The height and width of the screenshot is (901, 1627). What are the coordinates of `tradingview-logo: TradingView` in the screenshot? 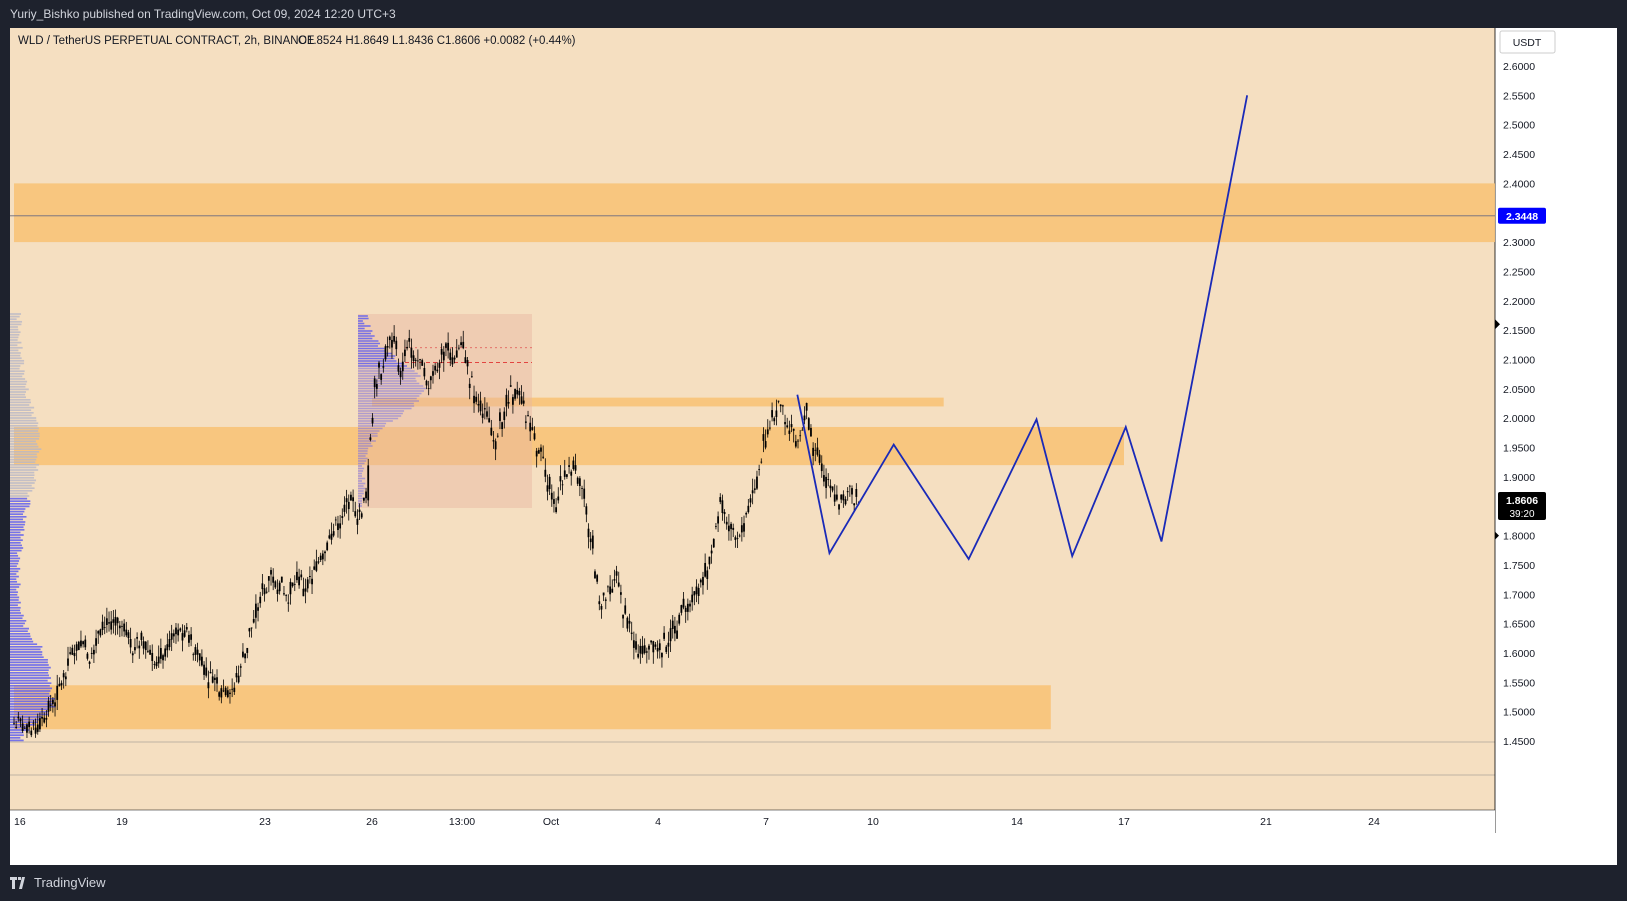 It's located at (58, 882).